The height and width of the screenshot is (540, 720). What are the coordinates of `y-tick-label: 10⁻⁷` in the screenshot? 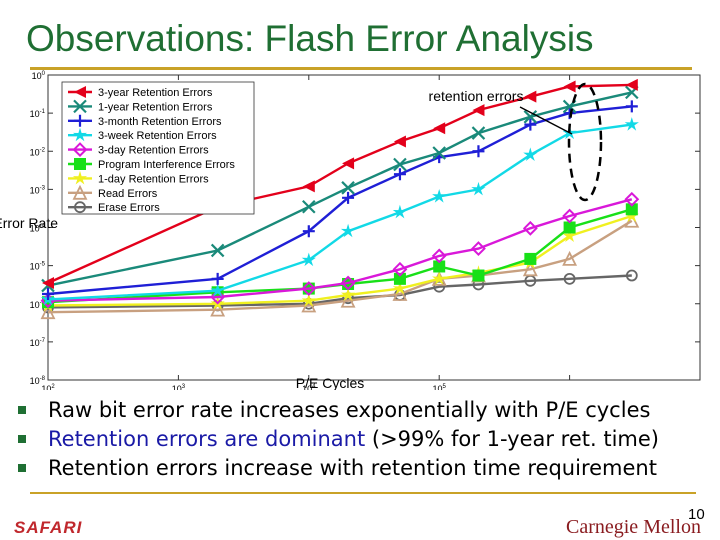 It's located at (38, 343).